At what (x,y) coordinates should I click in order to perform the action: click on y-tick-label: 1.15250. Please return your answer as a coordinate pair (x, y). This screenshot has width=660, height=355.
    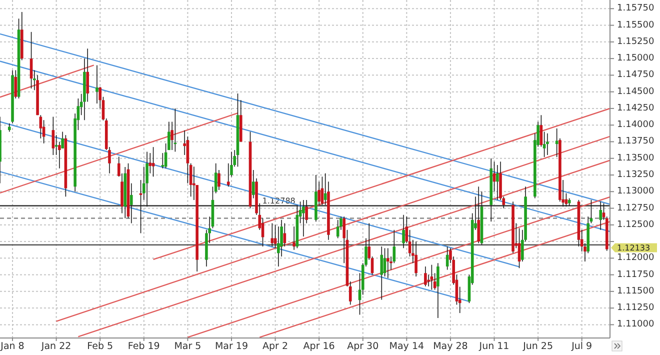
    Looking at the image, I should click on (635, 41).